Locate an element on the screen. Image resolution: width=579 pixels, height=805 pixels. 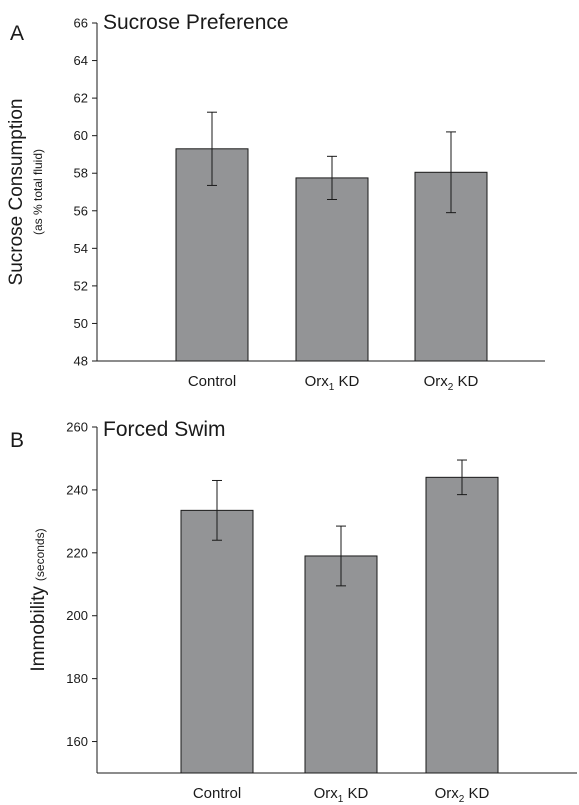
y-tick-label: 200 is located at coordinates (77, 615).